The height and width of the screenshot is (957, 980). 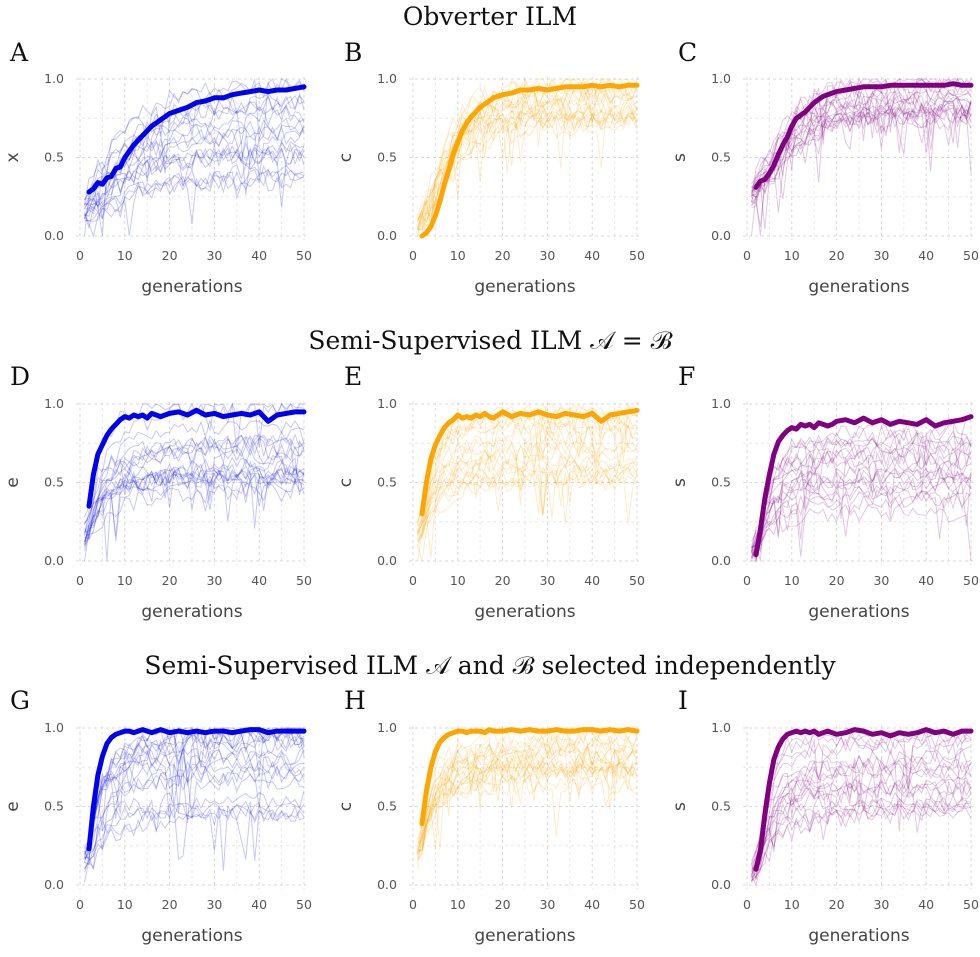 I want to click on runs-I, so click(x=861, y=806).